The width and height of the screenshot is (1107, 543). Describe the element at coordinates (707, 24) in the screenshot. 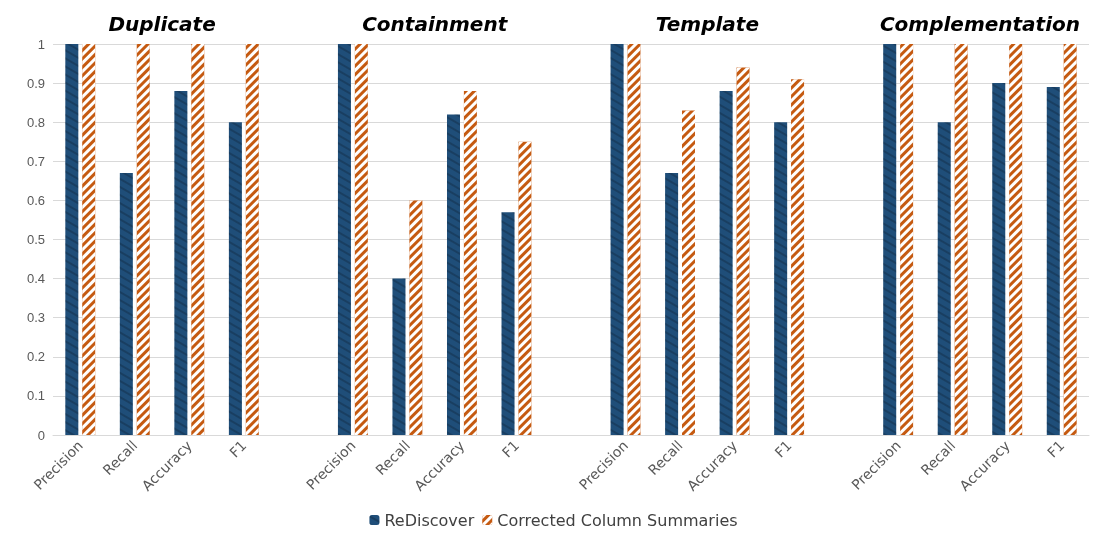

I see `text: Template` at that location.